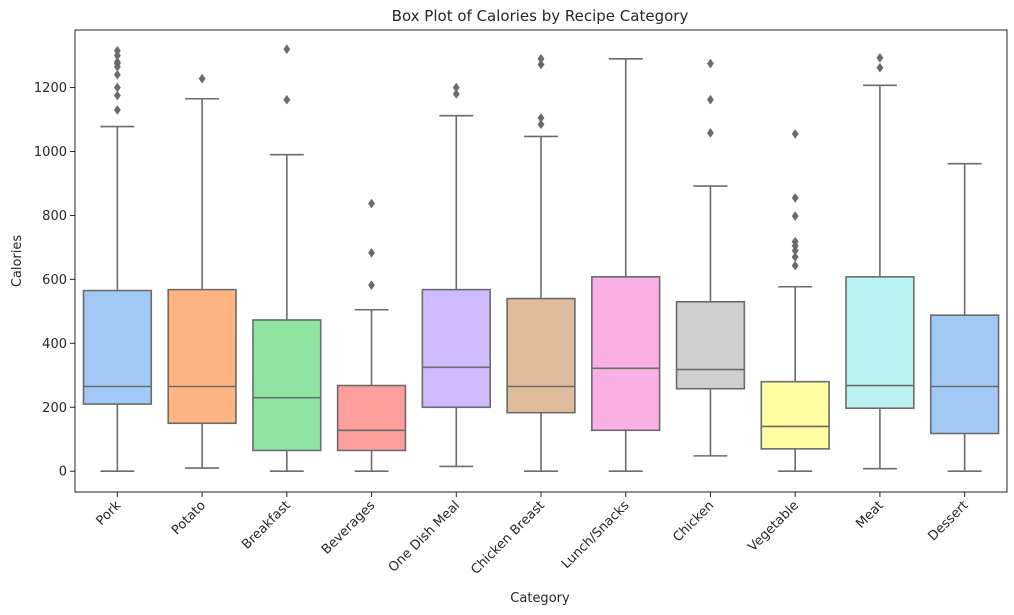 The height and width of the screenshot is (615, 1014). Describe the element at coordinates (349, 528) in the screenshot. I see `x-tick-label: Beverages` at that location.